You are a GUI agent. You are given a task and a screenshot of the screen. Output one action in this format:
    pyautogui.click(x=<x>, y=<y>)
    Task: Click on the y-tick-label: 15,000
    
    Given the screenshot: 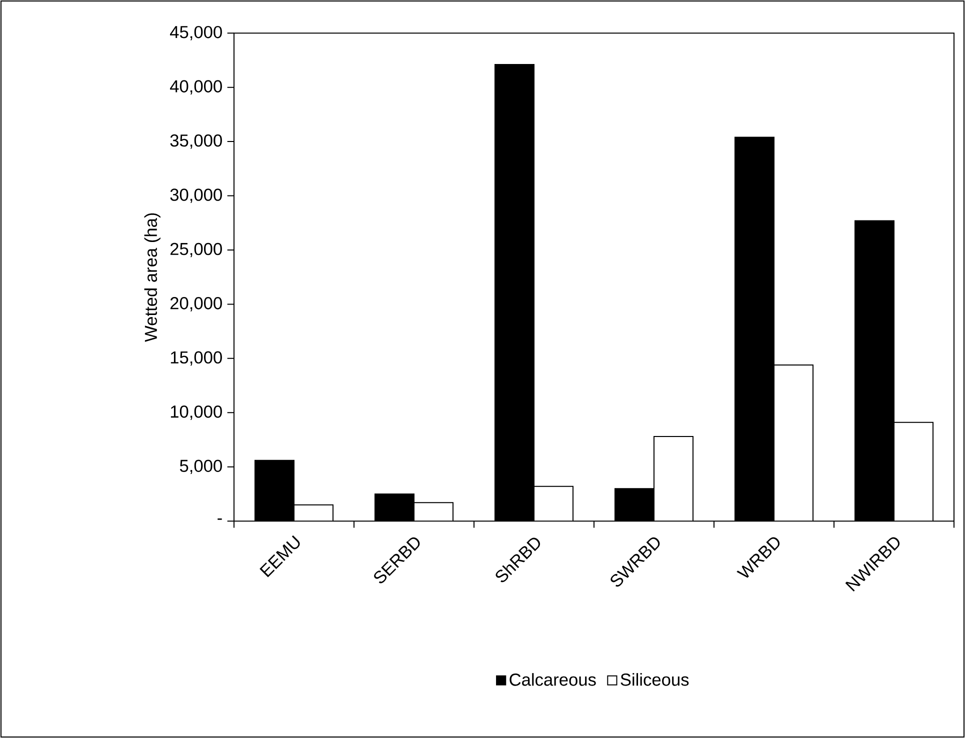 What is the action you would take?
    pyautogui.click(x=196, y=358)
    